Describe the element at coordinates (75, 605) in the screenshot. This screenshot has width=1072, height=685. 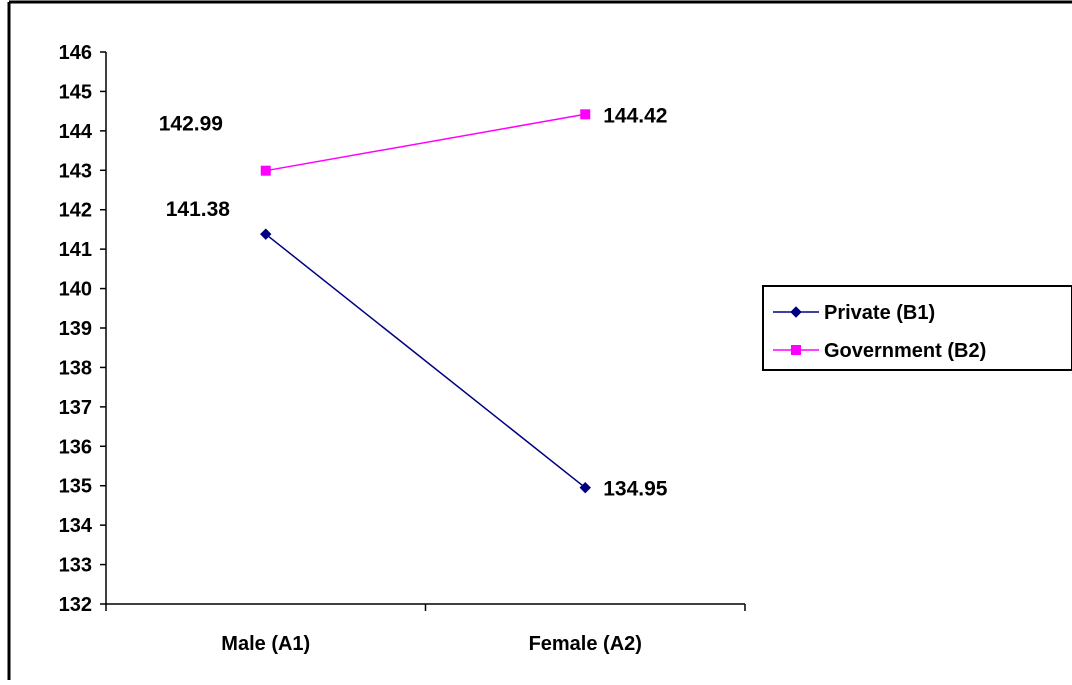
I see `y-tick-label: 132` at that location.